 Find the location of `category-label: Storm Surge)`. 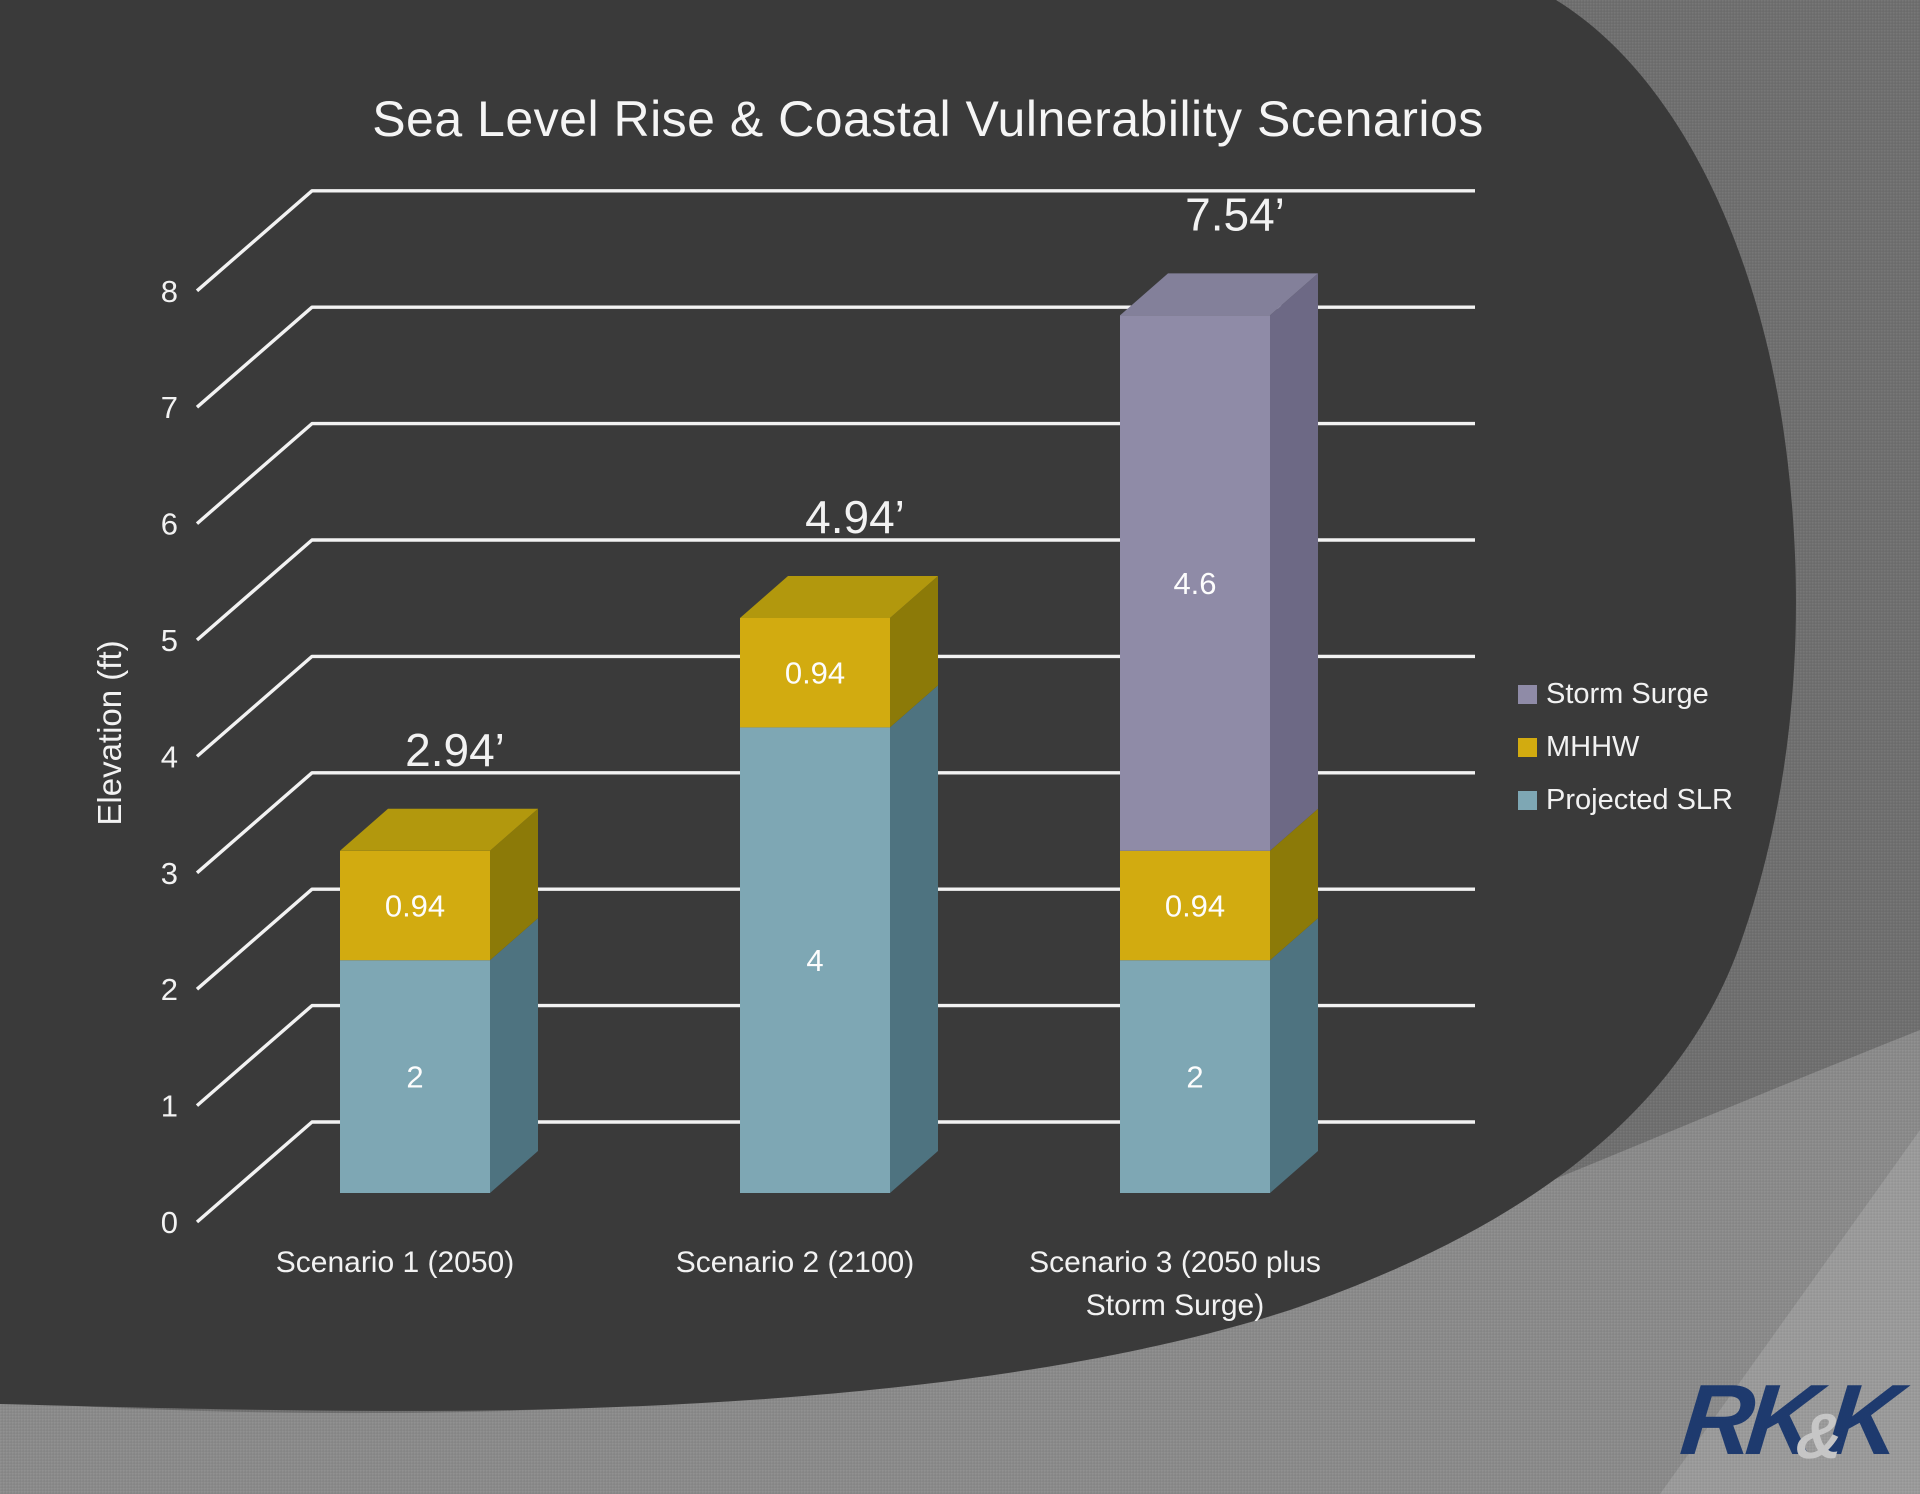

category-label: Storm Surge) is located at coordinates (1175, 1305).